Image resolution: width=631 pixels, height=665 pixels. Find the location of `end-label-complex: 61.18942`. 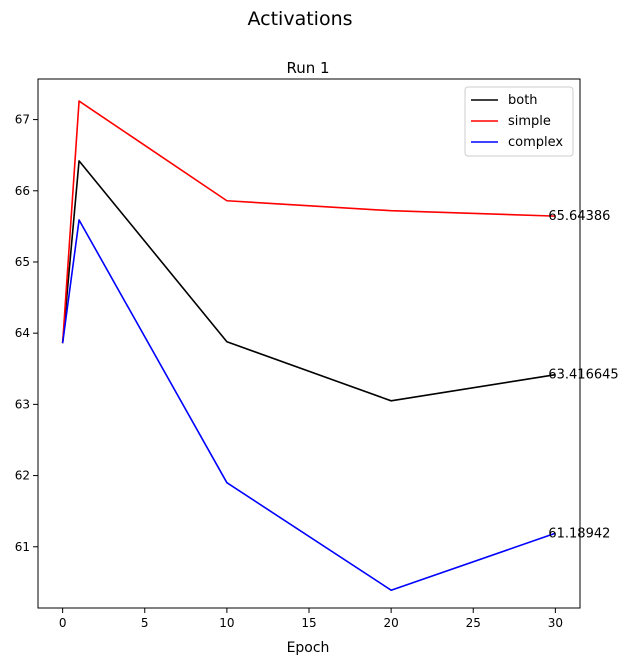

end-label-complex: 61.18942 is located at coordinates (579, 533).